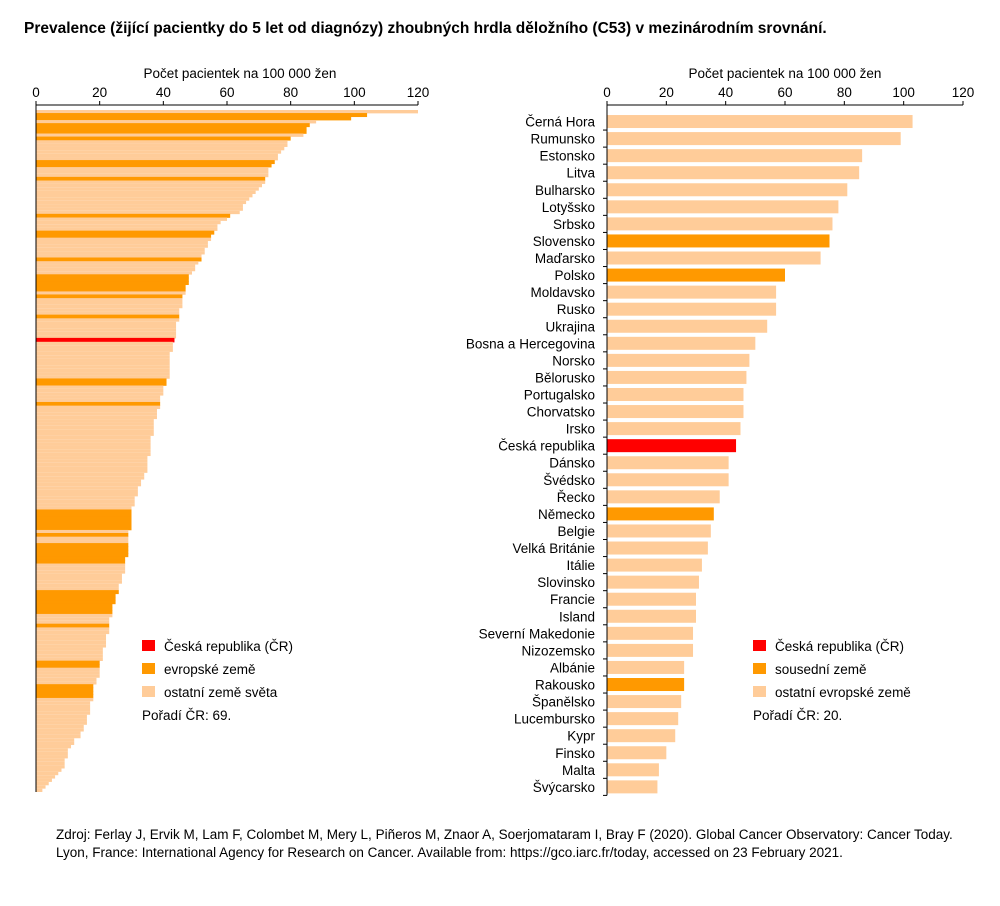 The width and height of the screenshot is (1000, 906). What do you see at coordinates (562, 292) in the screenshot?
I see `europe-category-label: Moldavsko` at bounding box center [562, 292].